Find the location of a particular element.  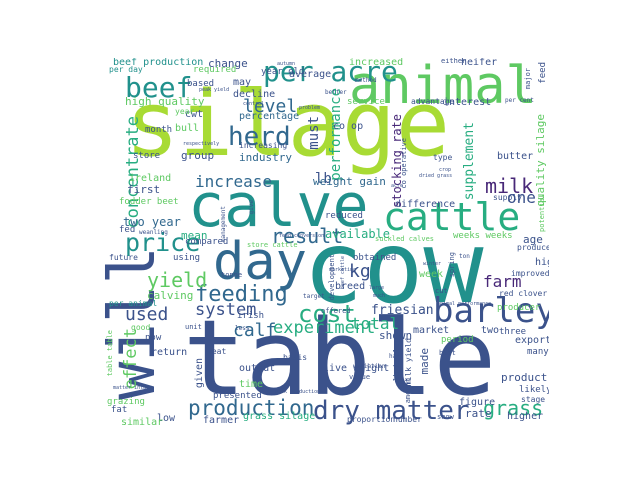

word-effect: effect is located at coordinates (131, 359).